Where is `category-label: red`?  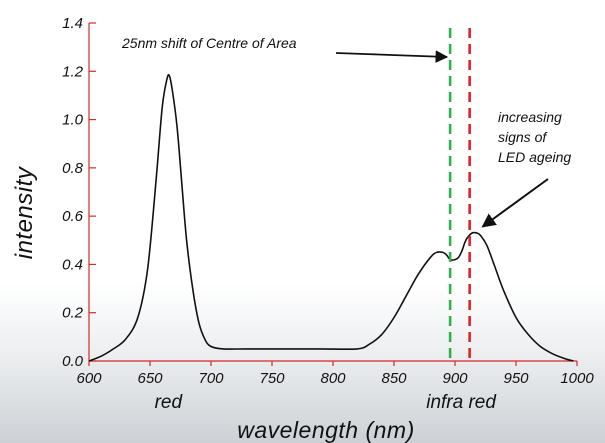 category-label: red is located at coordinates (169, 402).